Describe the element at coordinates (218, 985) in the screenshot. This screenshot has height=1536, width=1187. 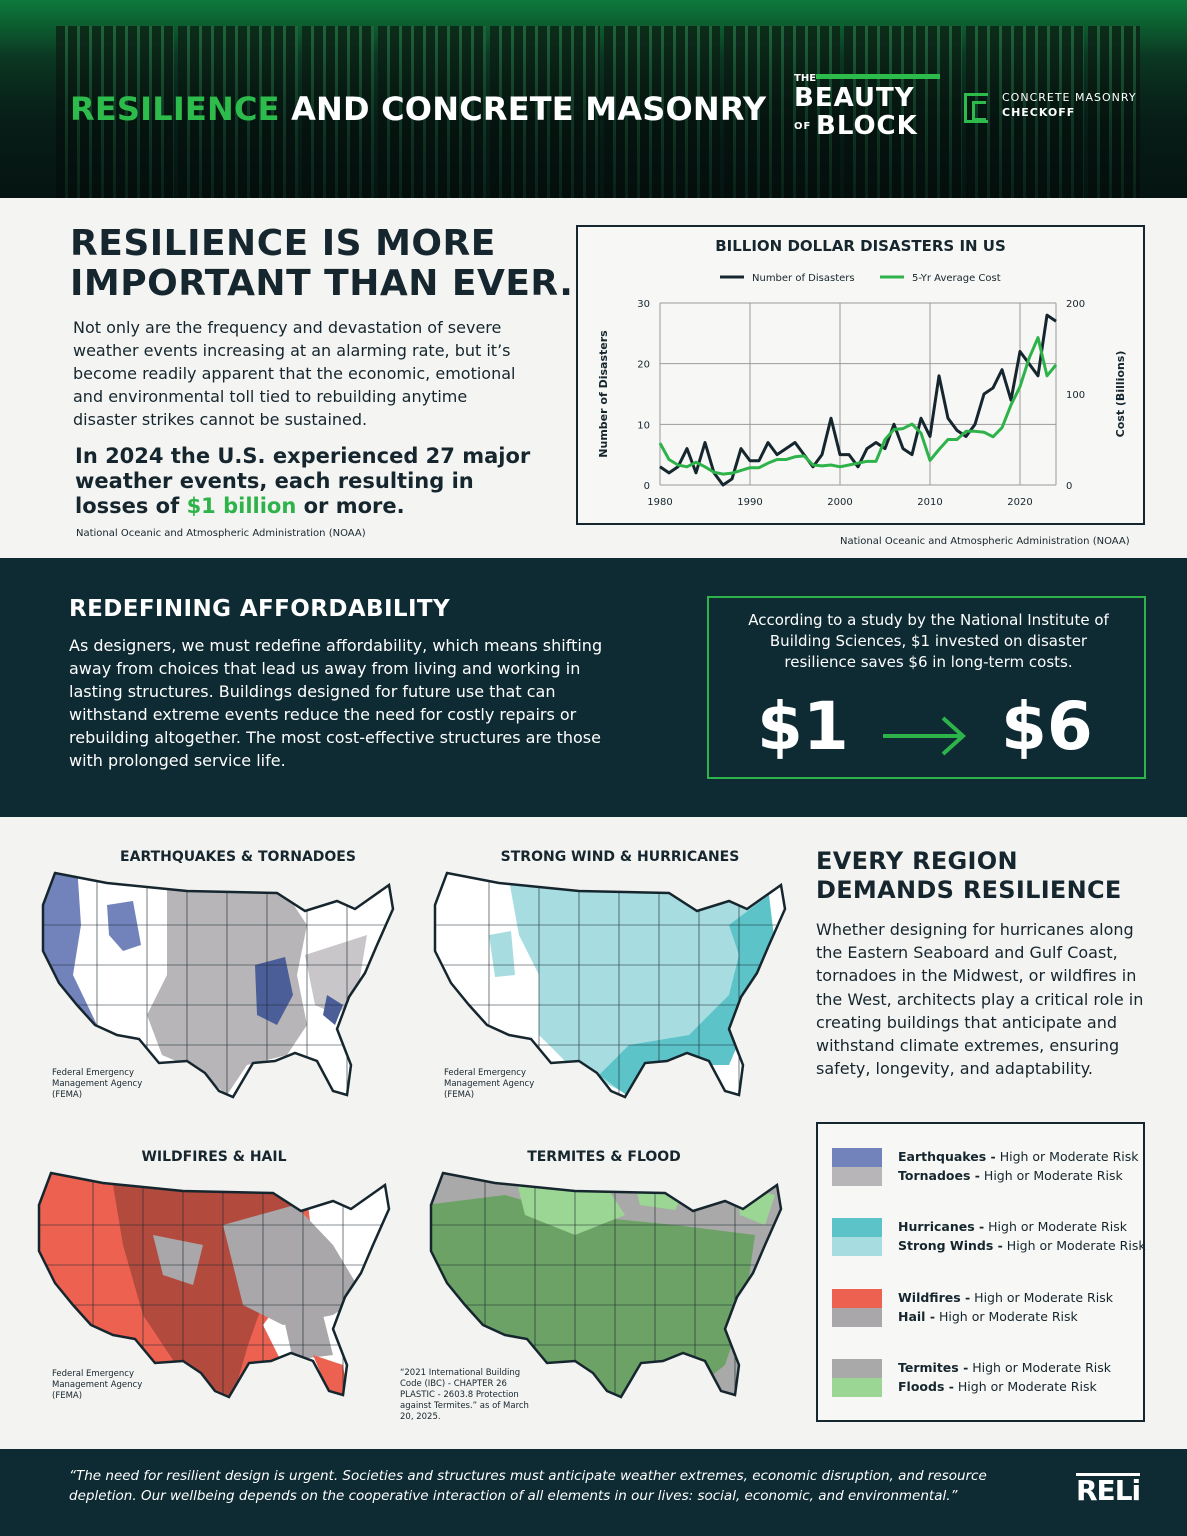
I see `earthquake-tornado-map` at that location.